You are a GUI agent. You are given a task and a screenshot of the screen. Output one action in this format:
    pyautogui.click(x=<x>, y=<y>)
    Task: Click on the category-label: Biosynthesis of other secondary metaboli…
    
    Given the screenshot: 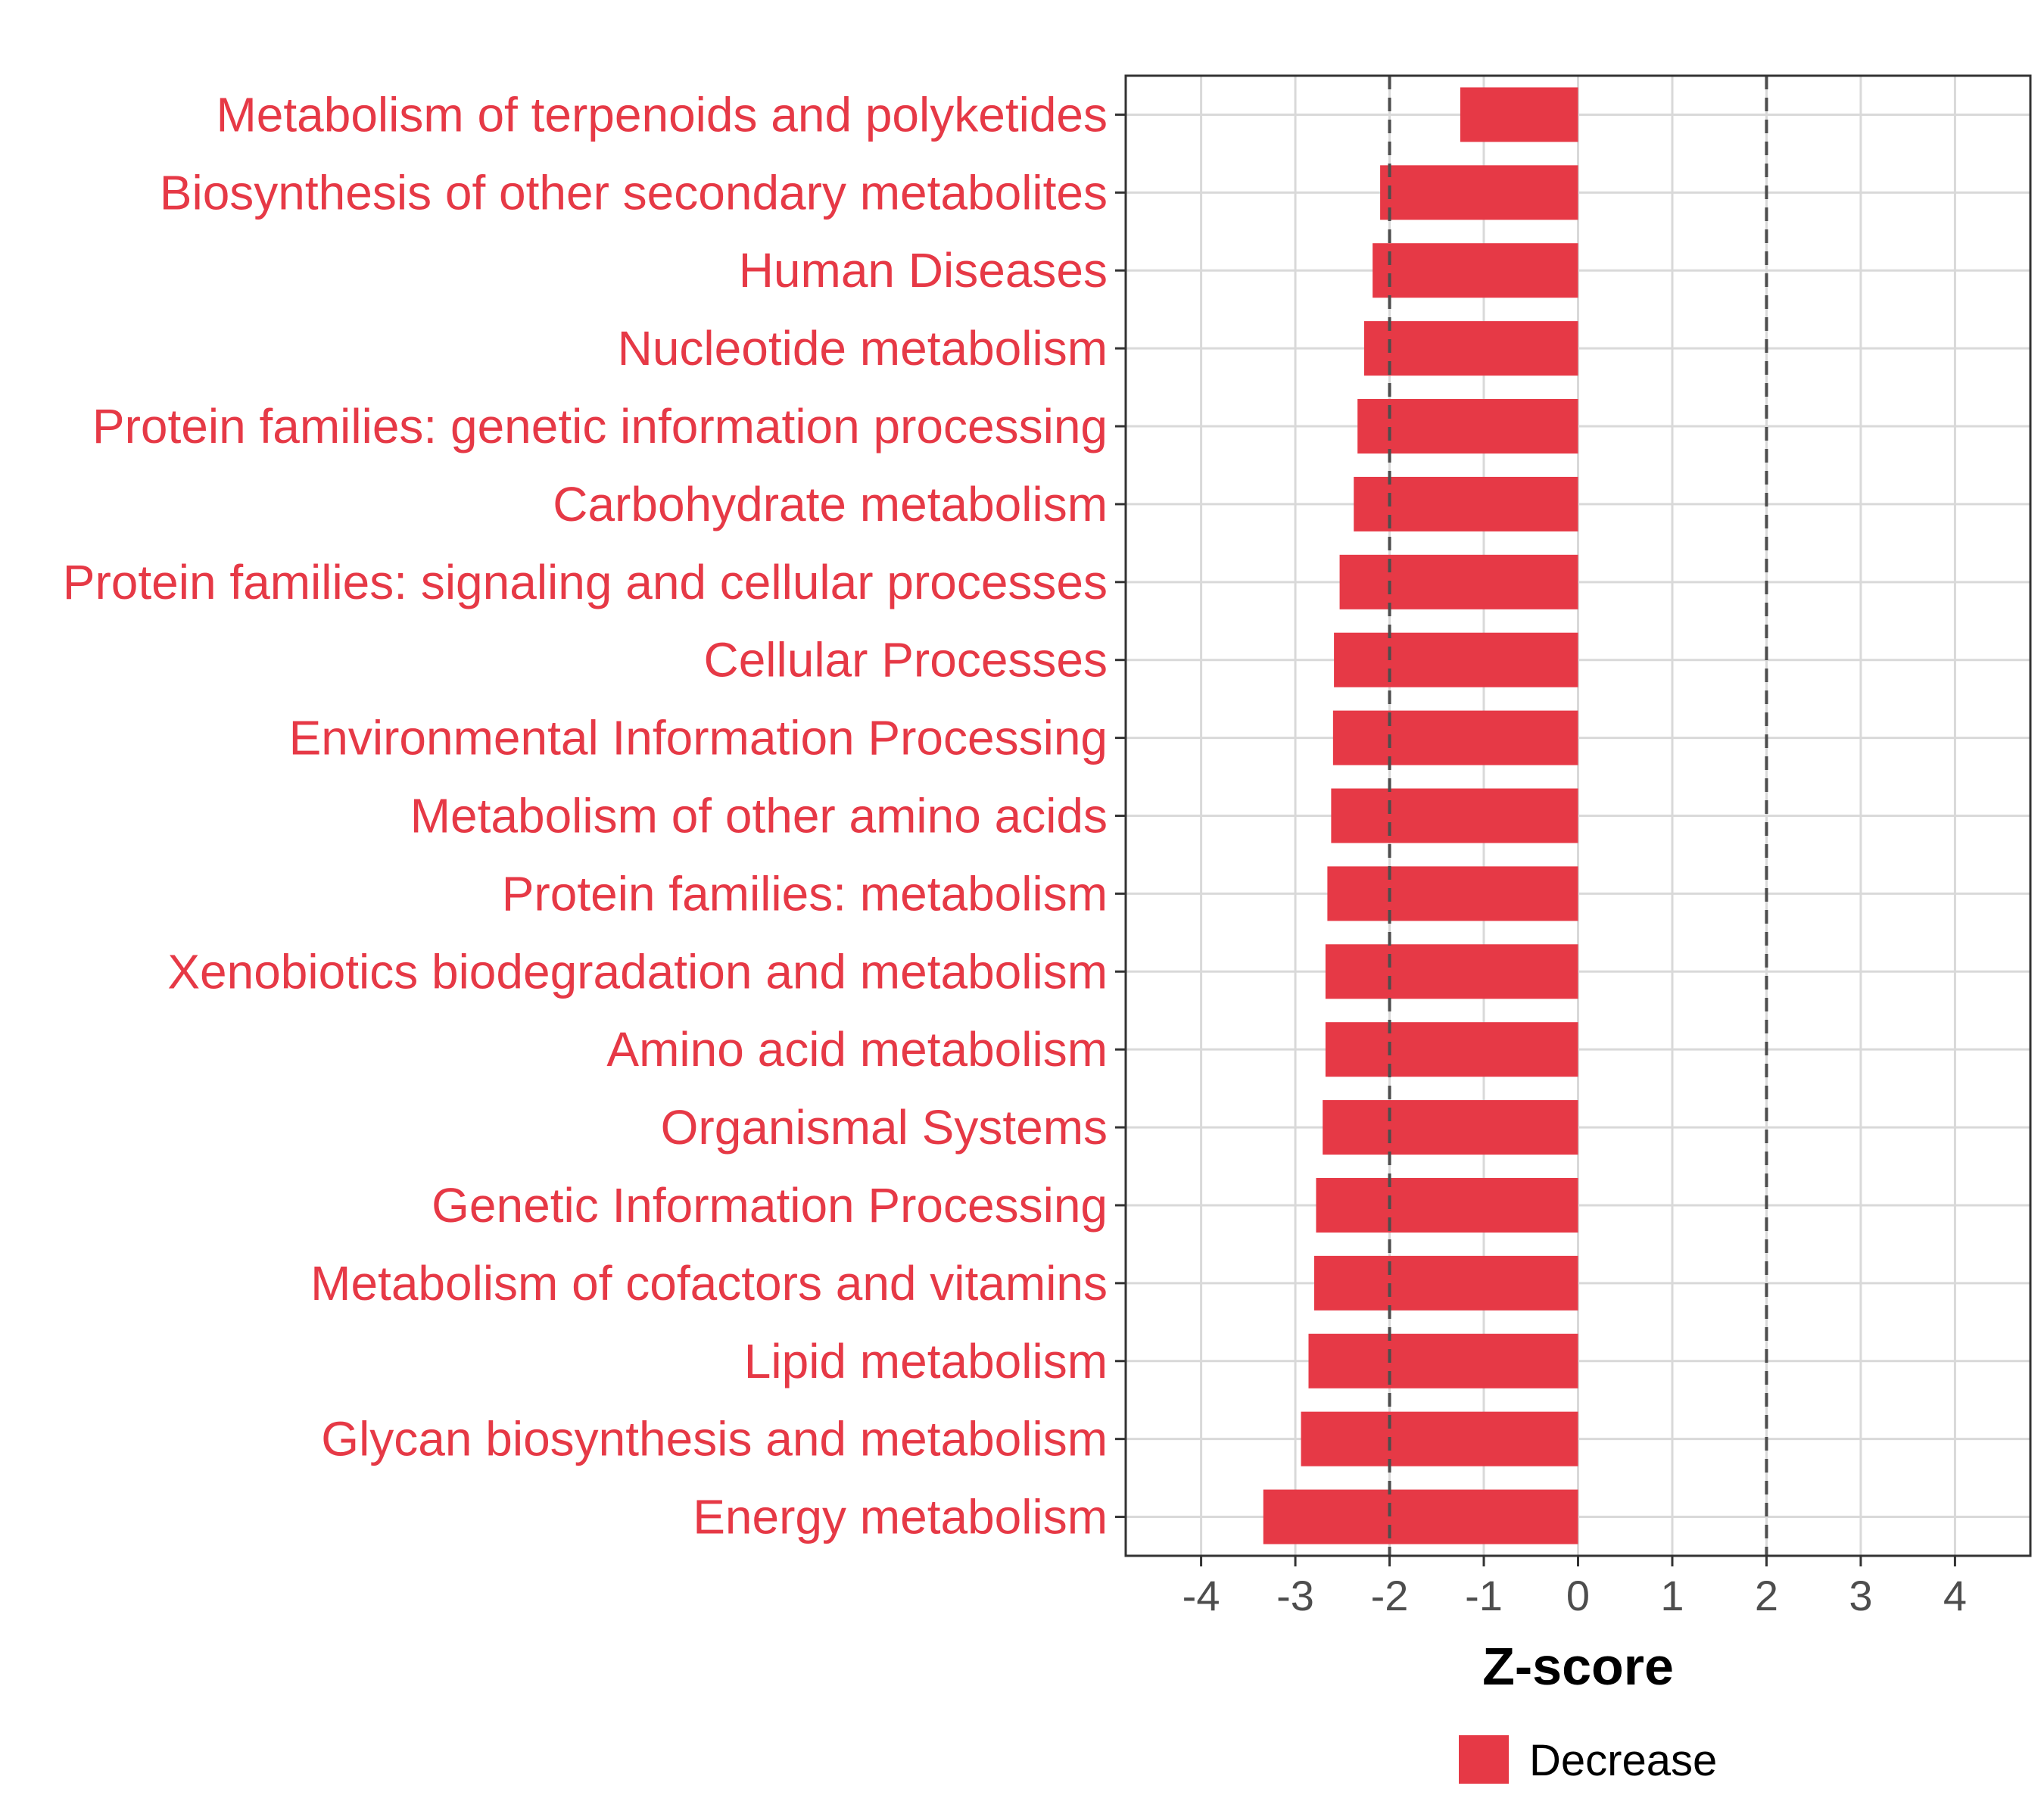 What is the action you would take?
    pyautogui.click(x=634, y=192)
    